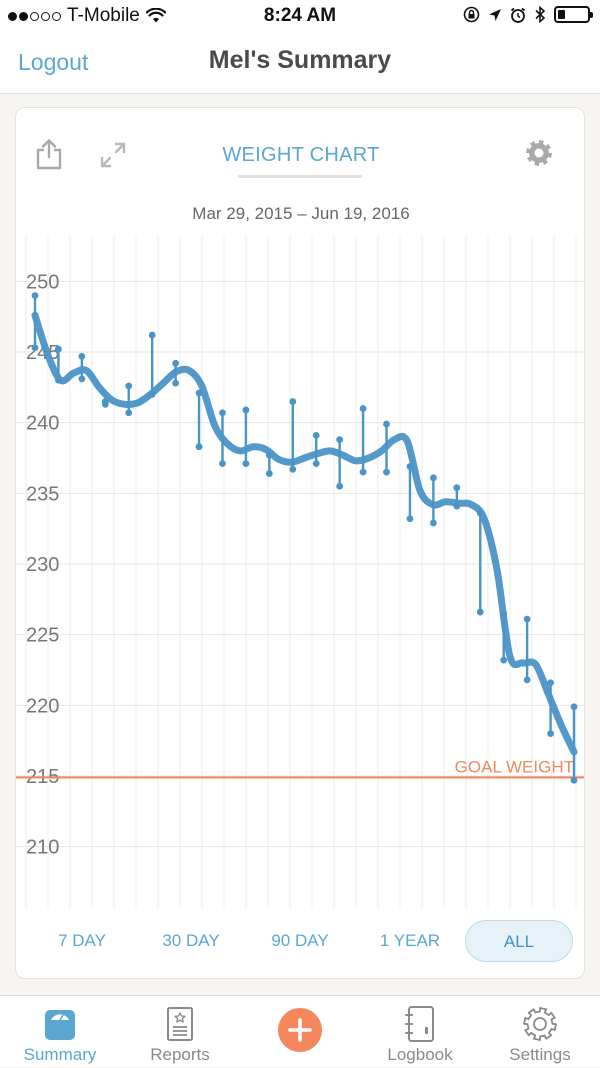  I want to click on range-tab-1-year: 1 YEAR, so click(410, 940).